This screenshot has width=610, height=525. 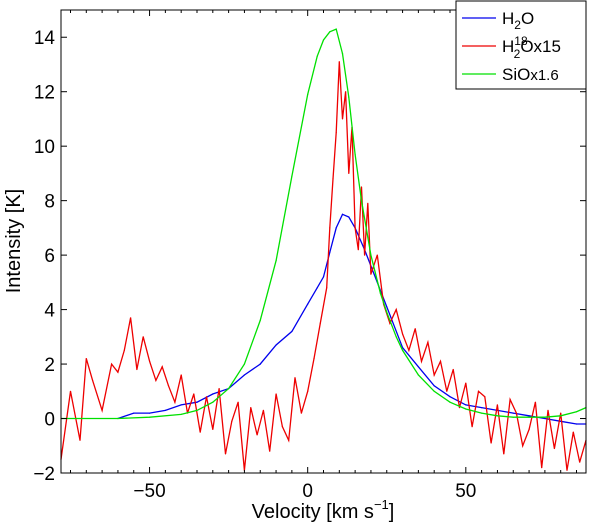 I want to click on y-tick-label: 2, so click(x=49, y=365).